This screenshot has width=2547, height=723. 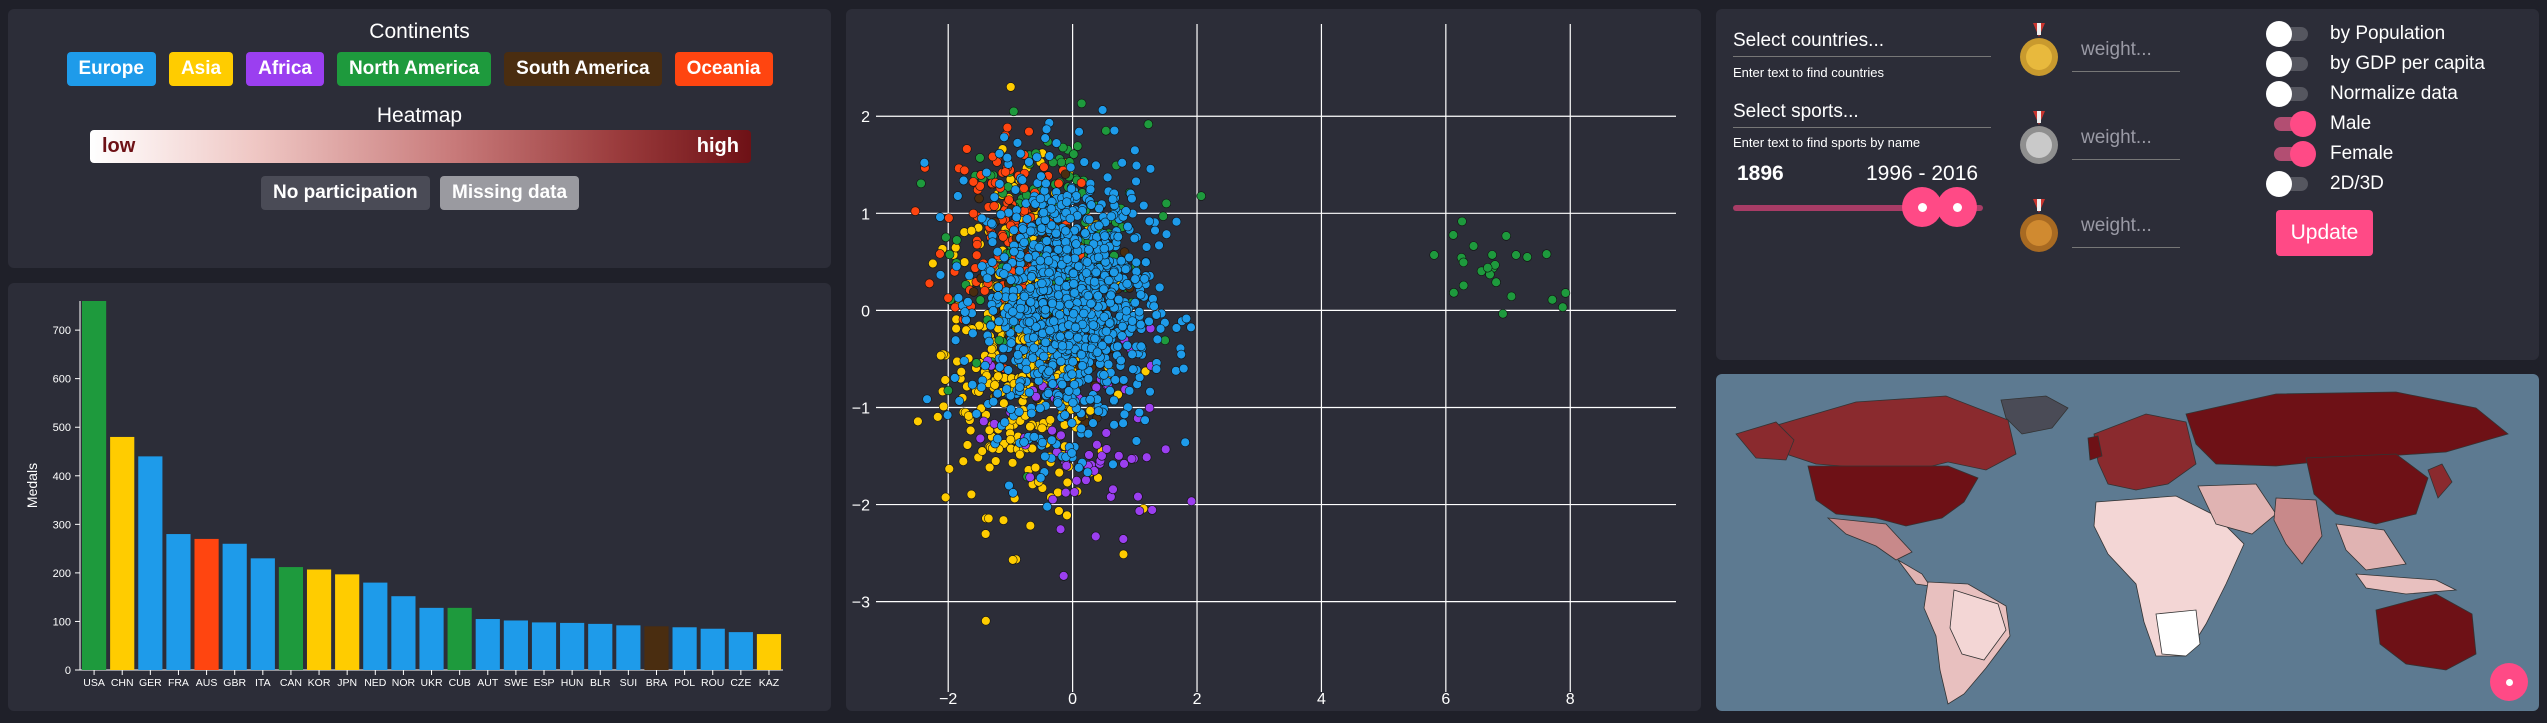 What do you see at coordinates (2324, 233) in the screenshot?
I see `update-button: Update` at bounding box center [2324, 233].